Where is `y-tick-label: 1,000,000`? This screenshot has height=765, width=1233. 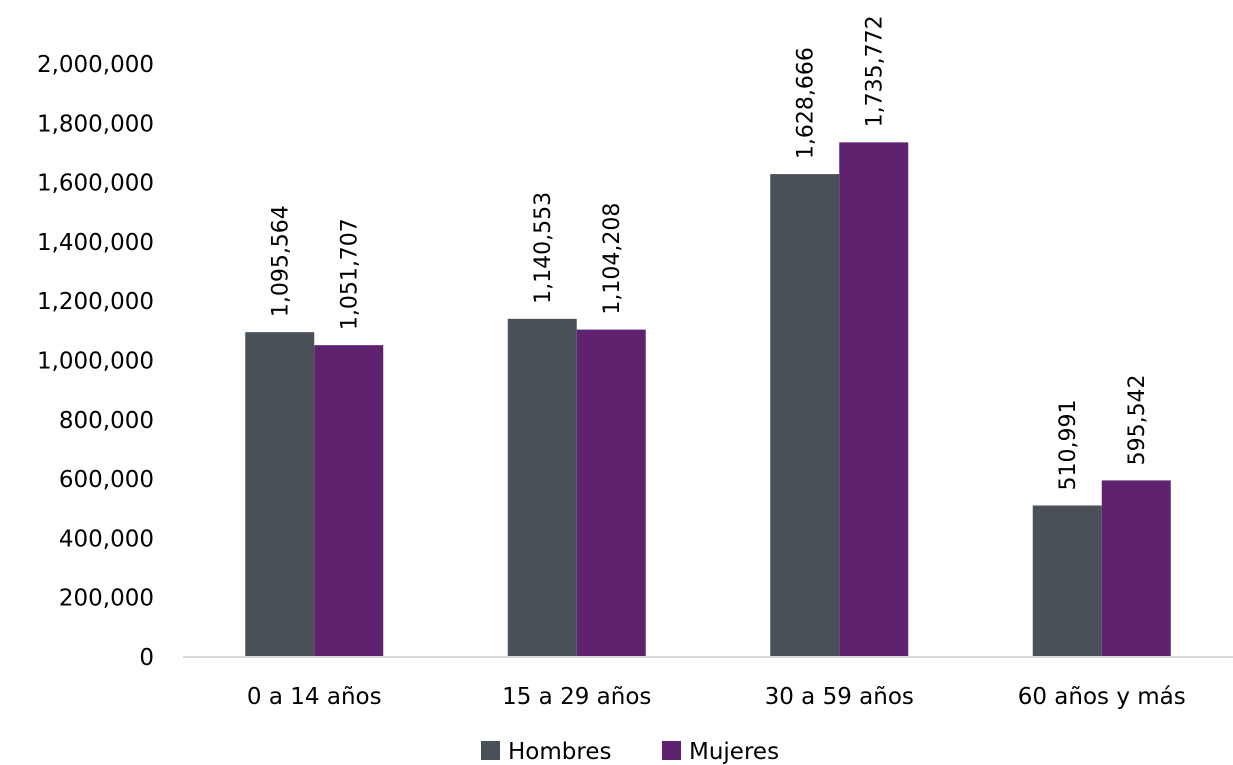
y-tick-label: 1,000,000 is located at coordinates (95, 362).